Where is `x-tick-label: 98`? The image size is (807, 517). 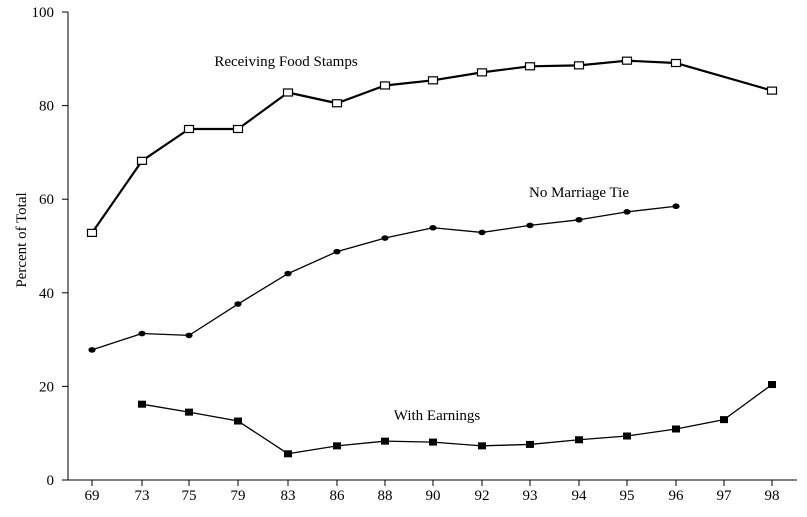
x-tick-label: 98 is located at coordinates (772, 496).